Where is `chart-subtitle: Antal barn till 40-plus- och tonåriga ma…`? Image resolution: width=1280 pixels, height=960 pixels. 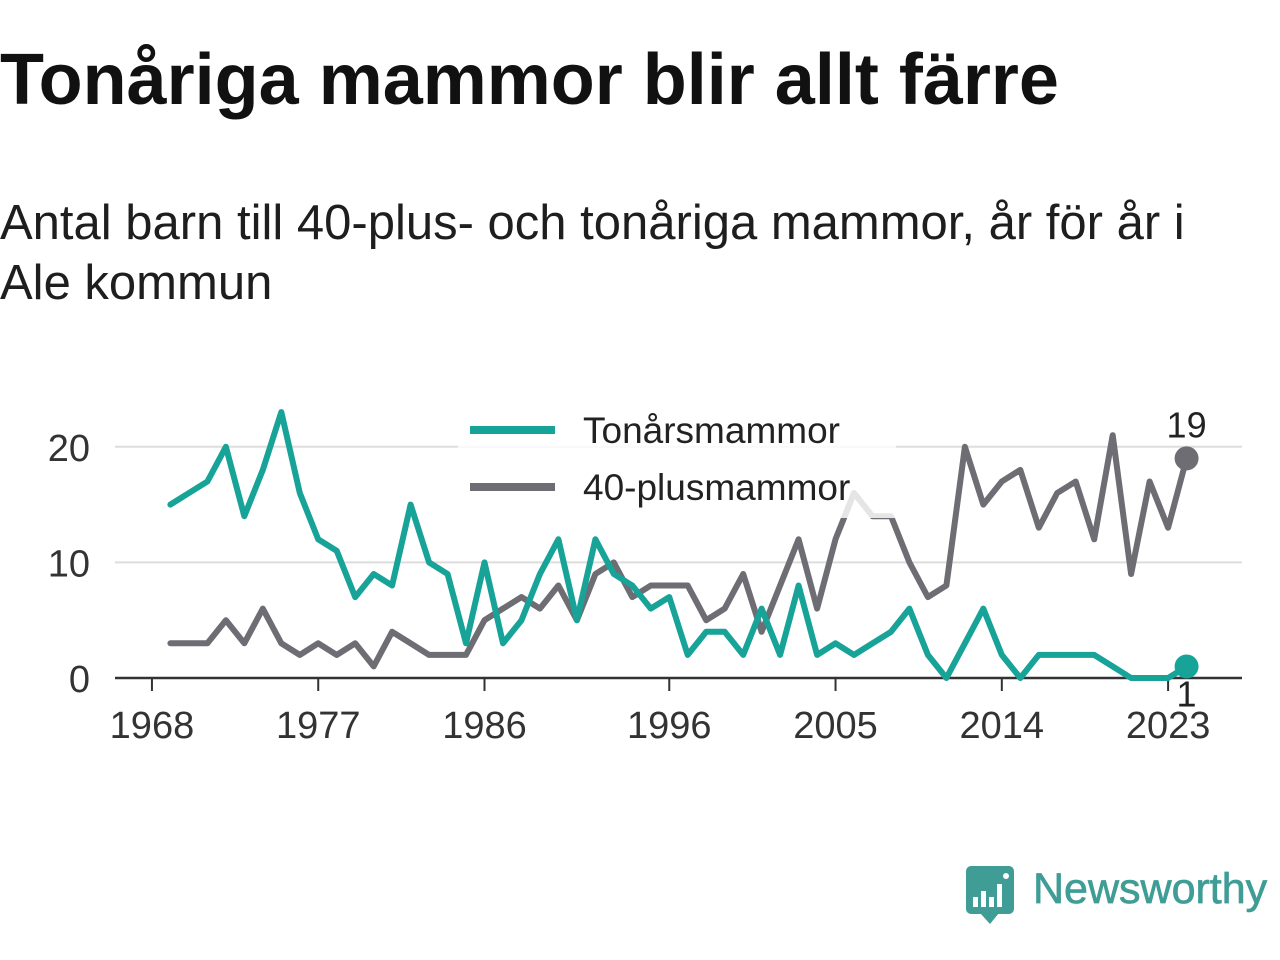
chart-subtitle: Antal barn till 40-plus- och tonåriga ma… is located at coordinates (592, 253).